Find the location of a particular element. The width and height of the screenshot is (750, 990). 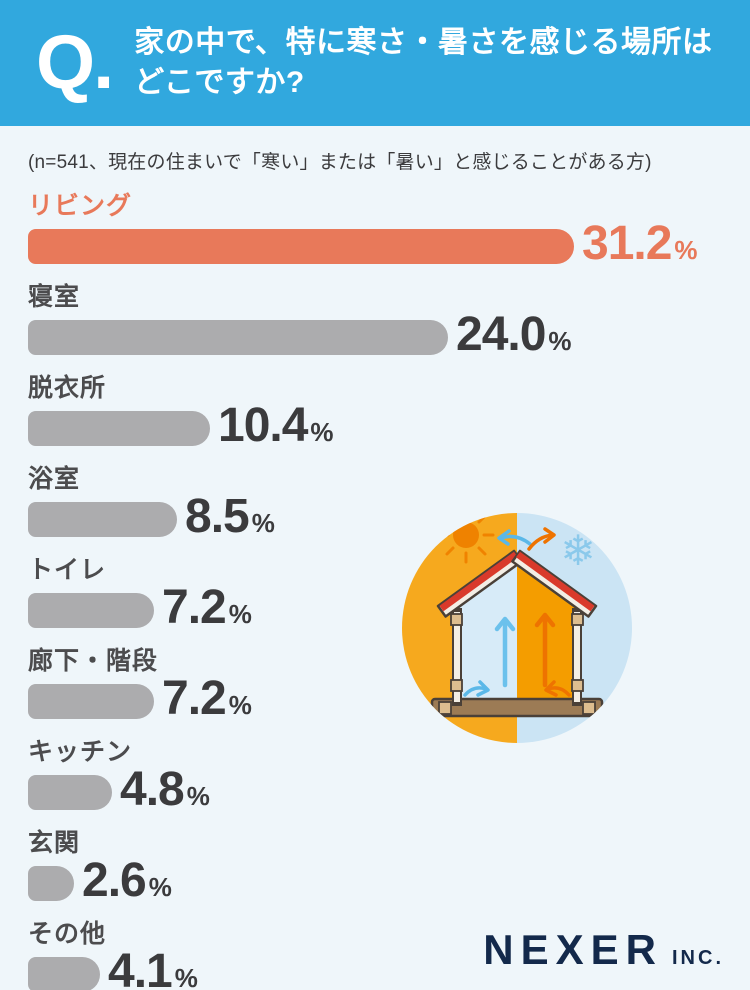

bar-row: リビング 31.2% is located at coordinates (389, 230).